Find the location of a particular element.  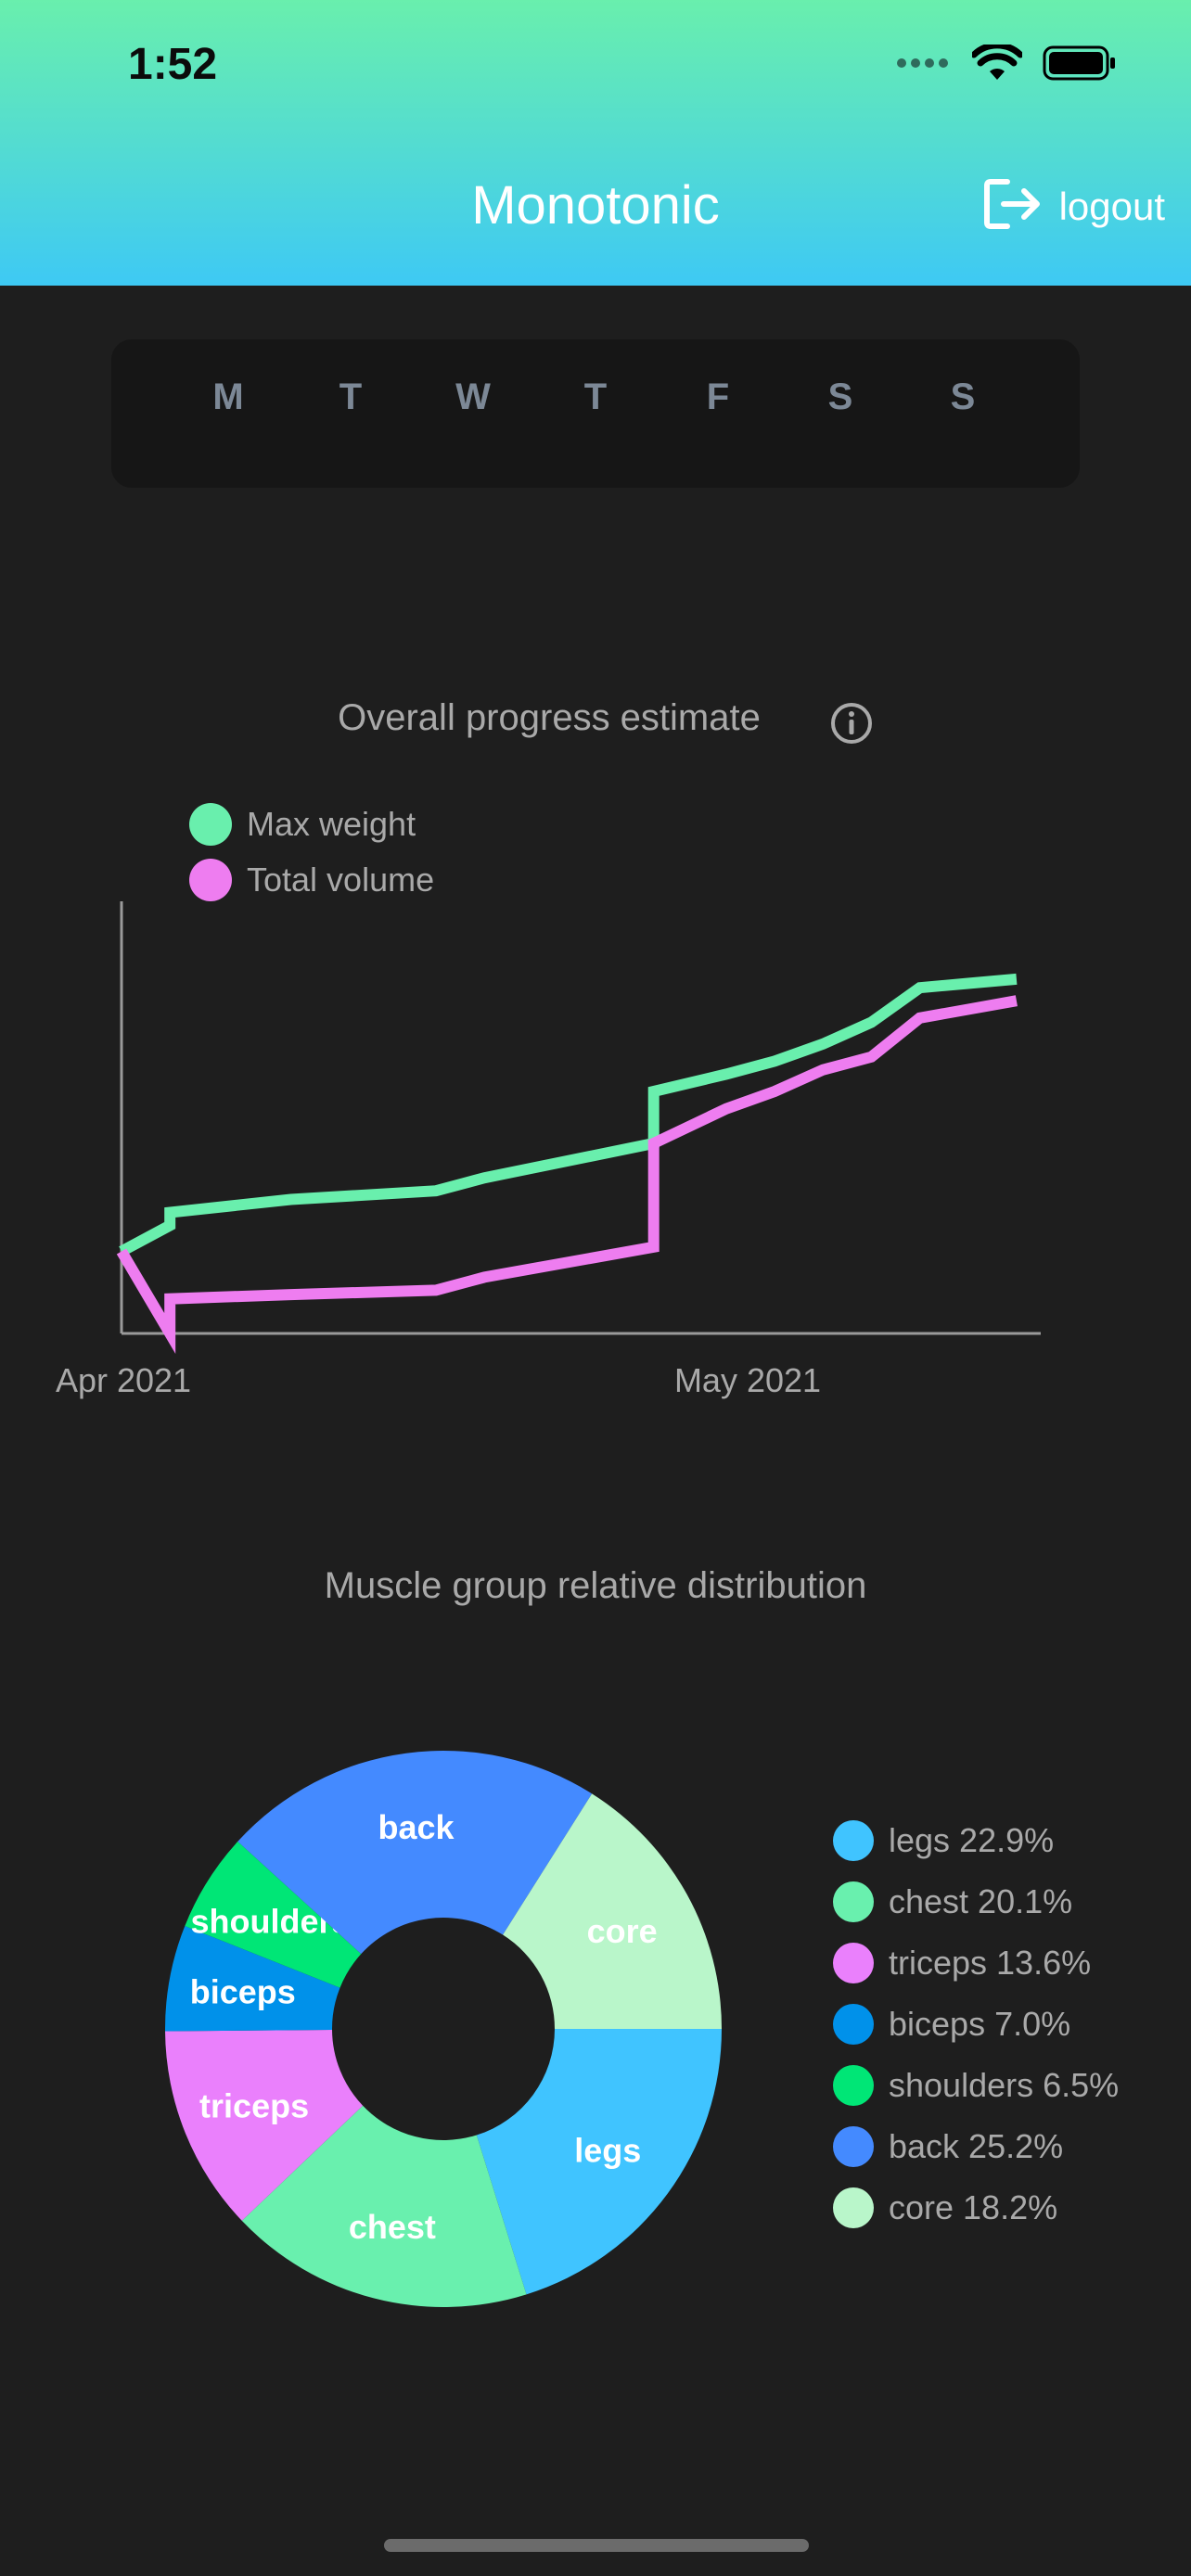

pie-label-triceps: triceps is located at coordinates (254, 2106).